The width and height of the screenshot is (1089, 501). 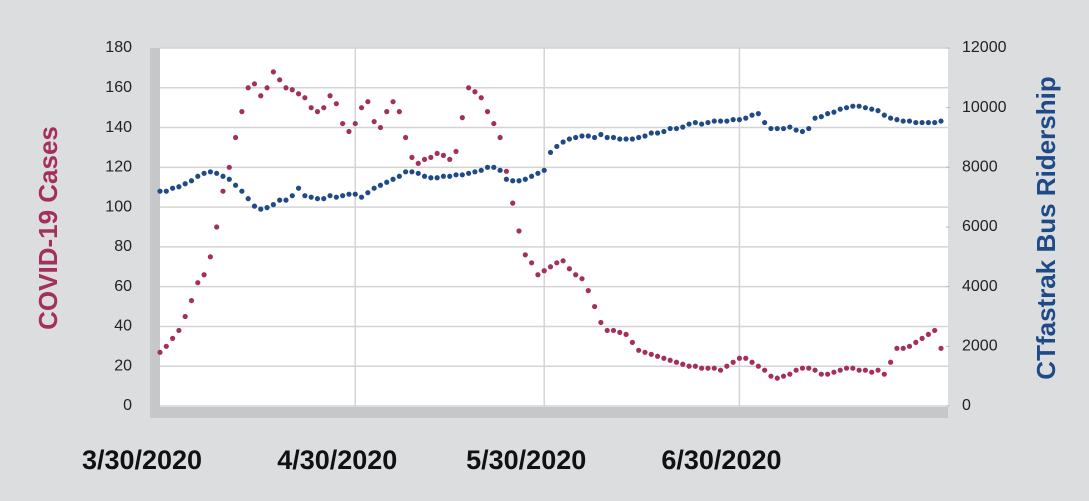 I want to click on bottom-axis-band, so click(x=549, y=412).